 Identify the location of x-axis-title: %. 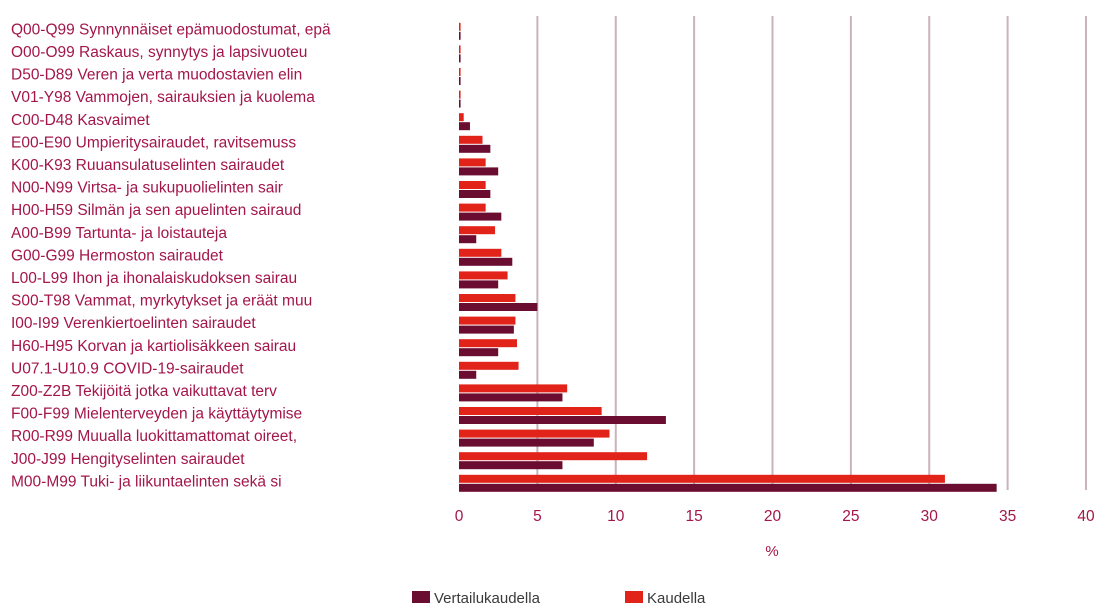
(771, 551).